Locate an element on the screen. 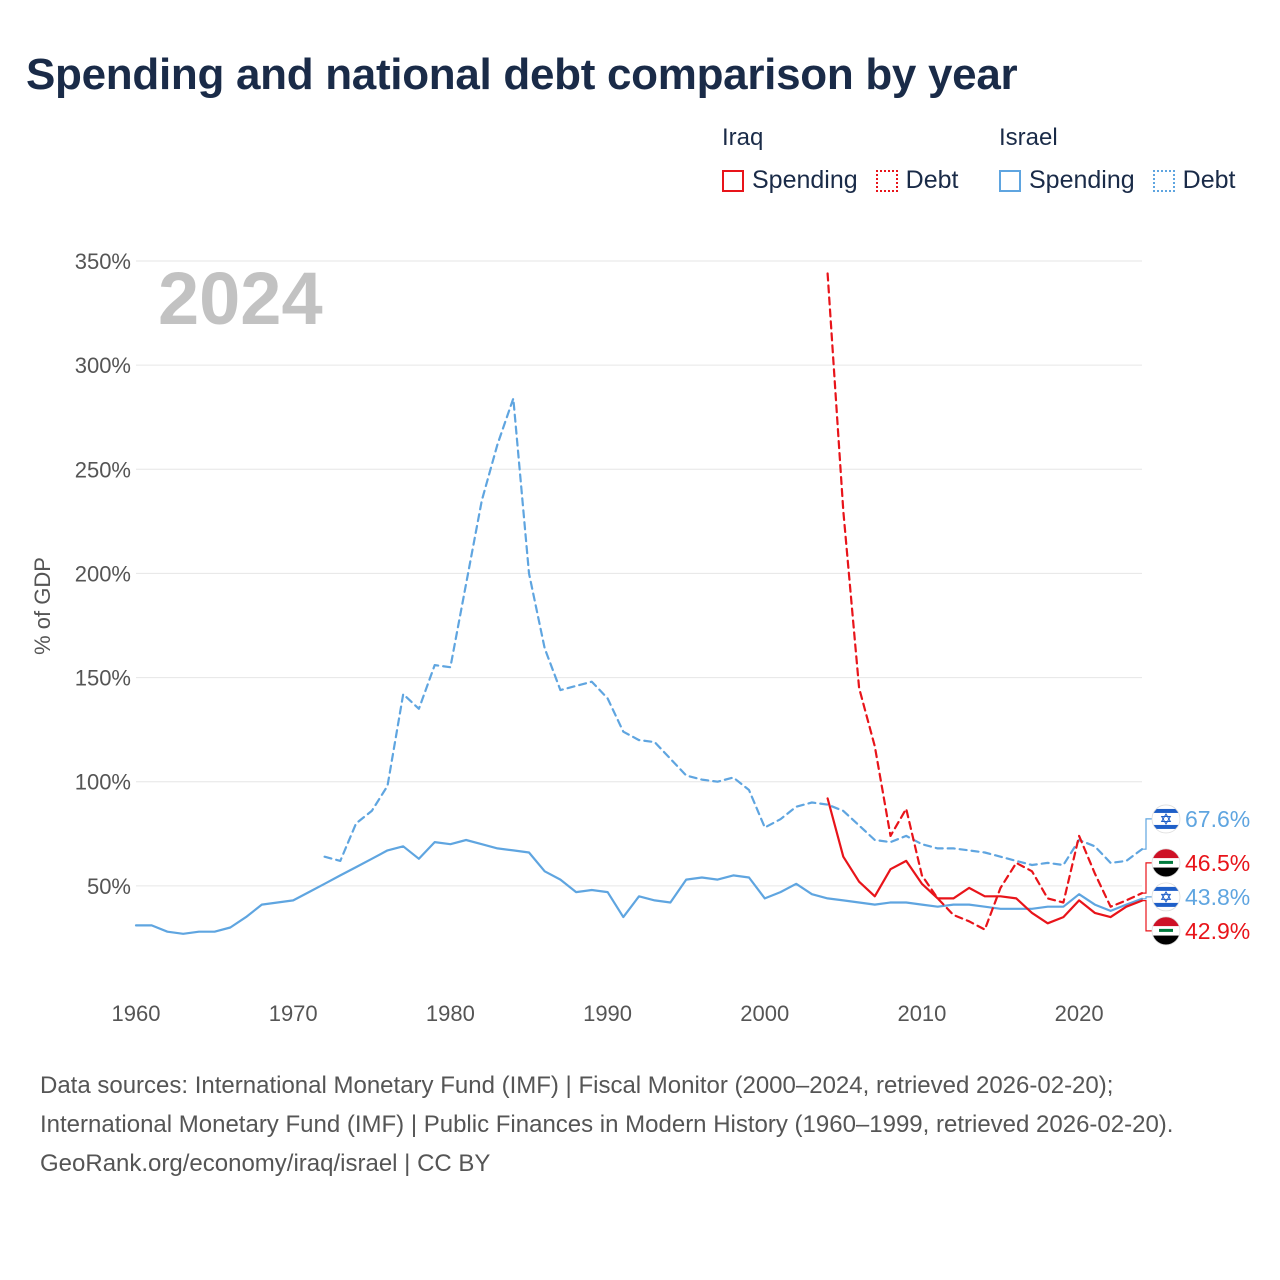 The image size is (1280, 1280). end-label-value: 46.5% is located at coordinates (1217, 863).